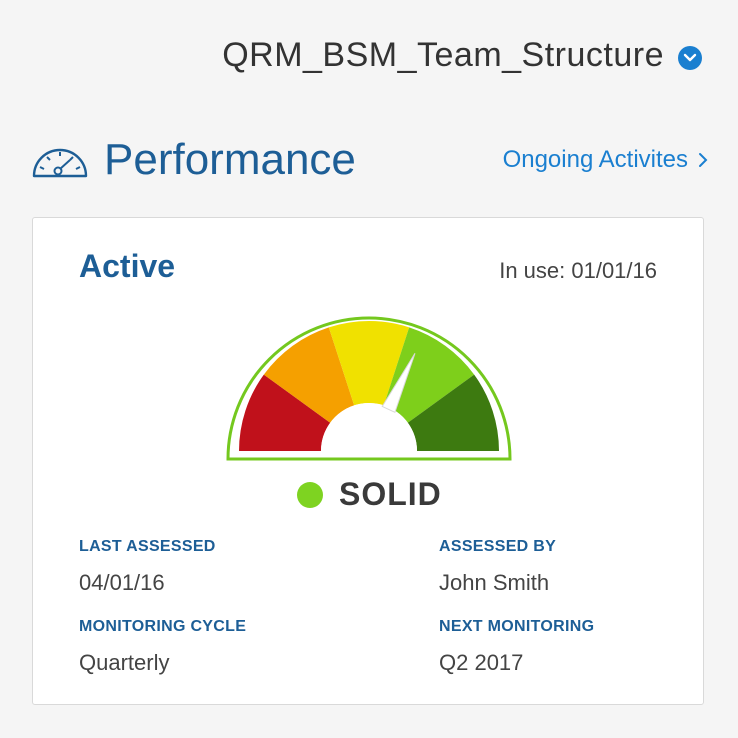 This screenshot has width=738, height=738. I want to click on ongoing-activities-link: Ongoing Activites, so click(605, 160).